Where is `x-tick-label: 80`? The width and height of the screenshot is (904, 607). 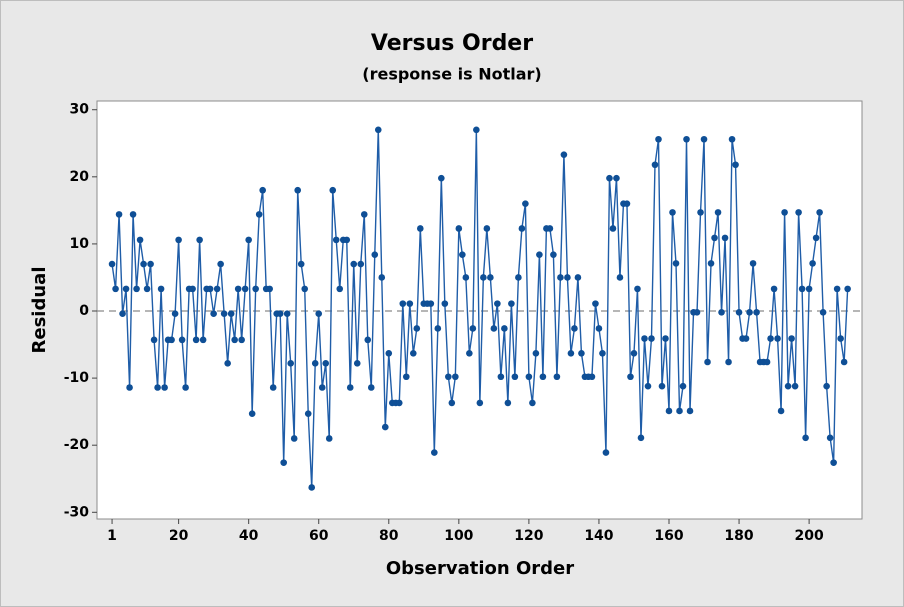
x-tick-label: 80 is located at coordinates (389, 536).